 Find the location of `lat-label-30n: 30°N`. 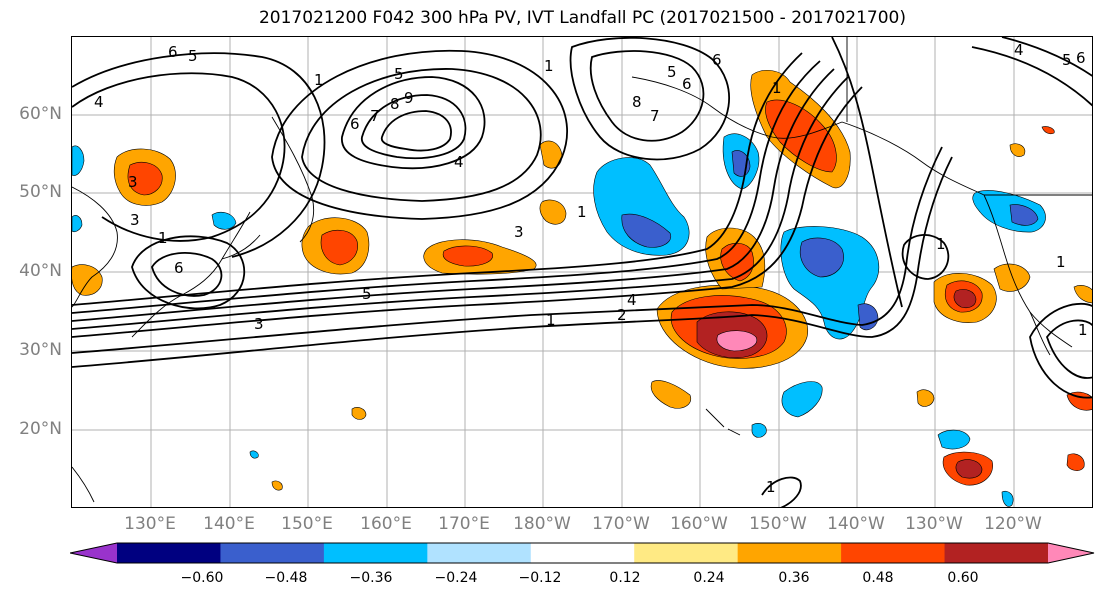

lat-label-30n: 30°N is located at coordinates (40, 350).